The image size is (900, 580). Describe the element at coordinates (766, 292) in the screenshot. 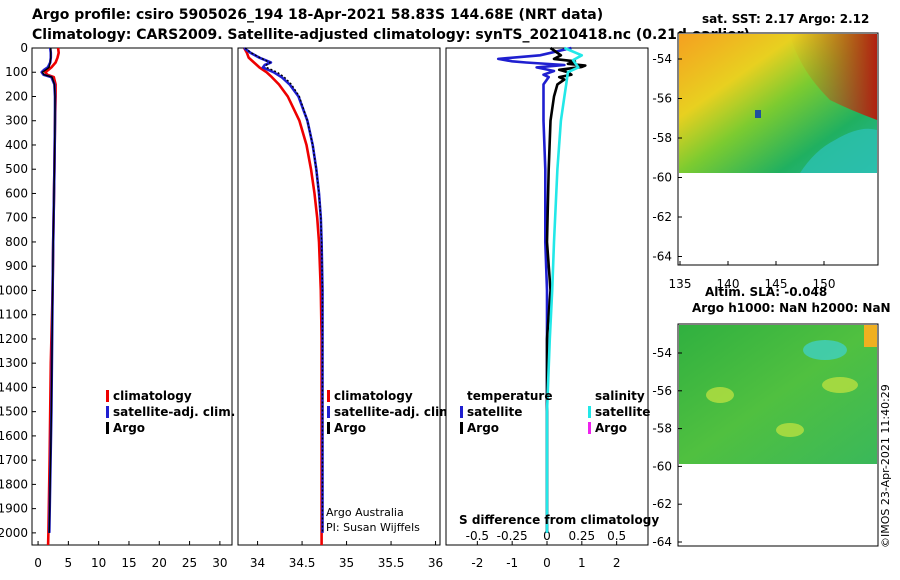

I see `sla-map-title-line-1: Altim. SLA: -0.048` at that location.